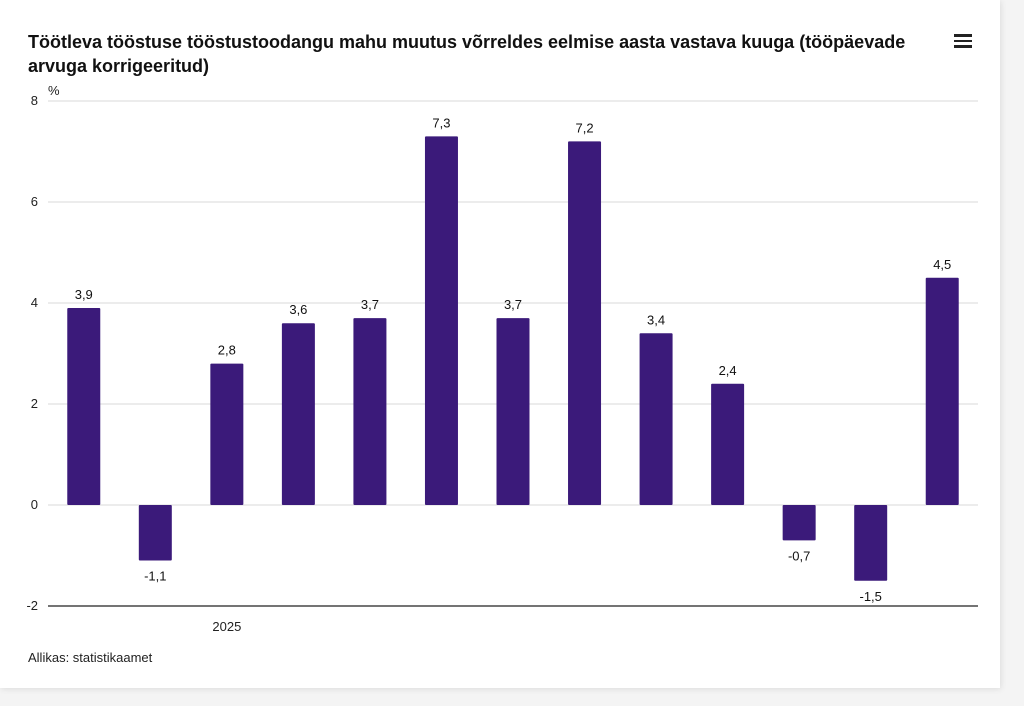 The image size is (1024, 706). Describe the element at coordinates (942, 264) in the screenshot. I see `data-label: 4,5` at that location.